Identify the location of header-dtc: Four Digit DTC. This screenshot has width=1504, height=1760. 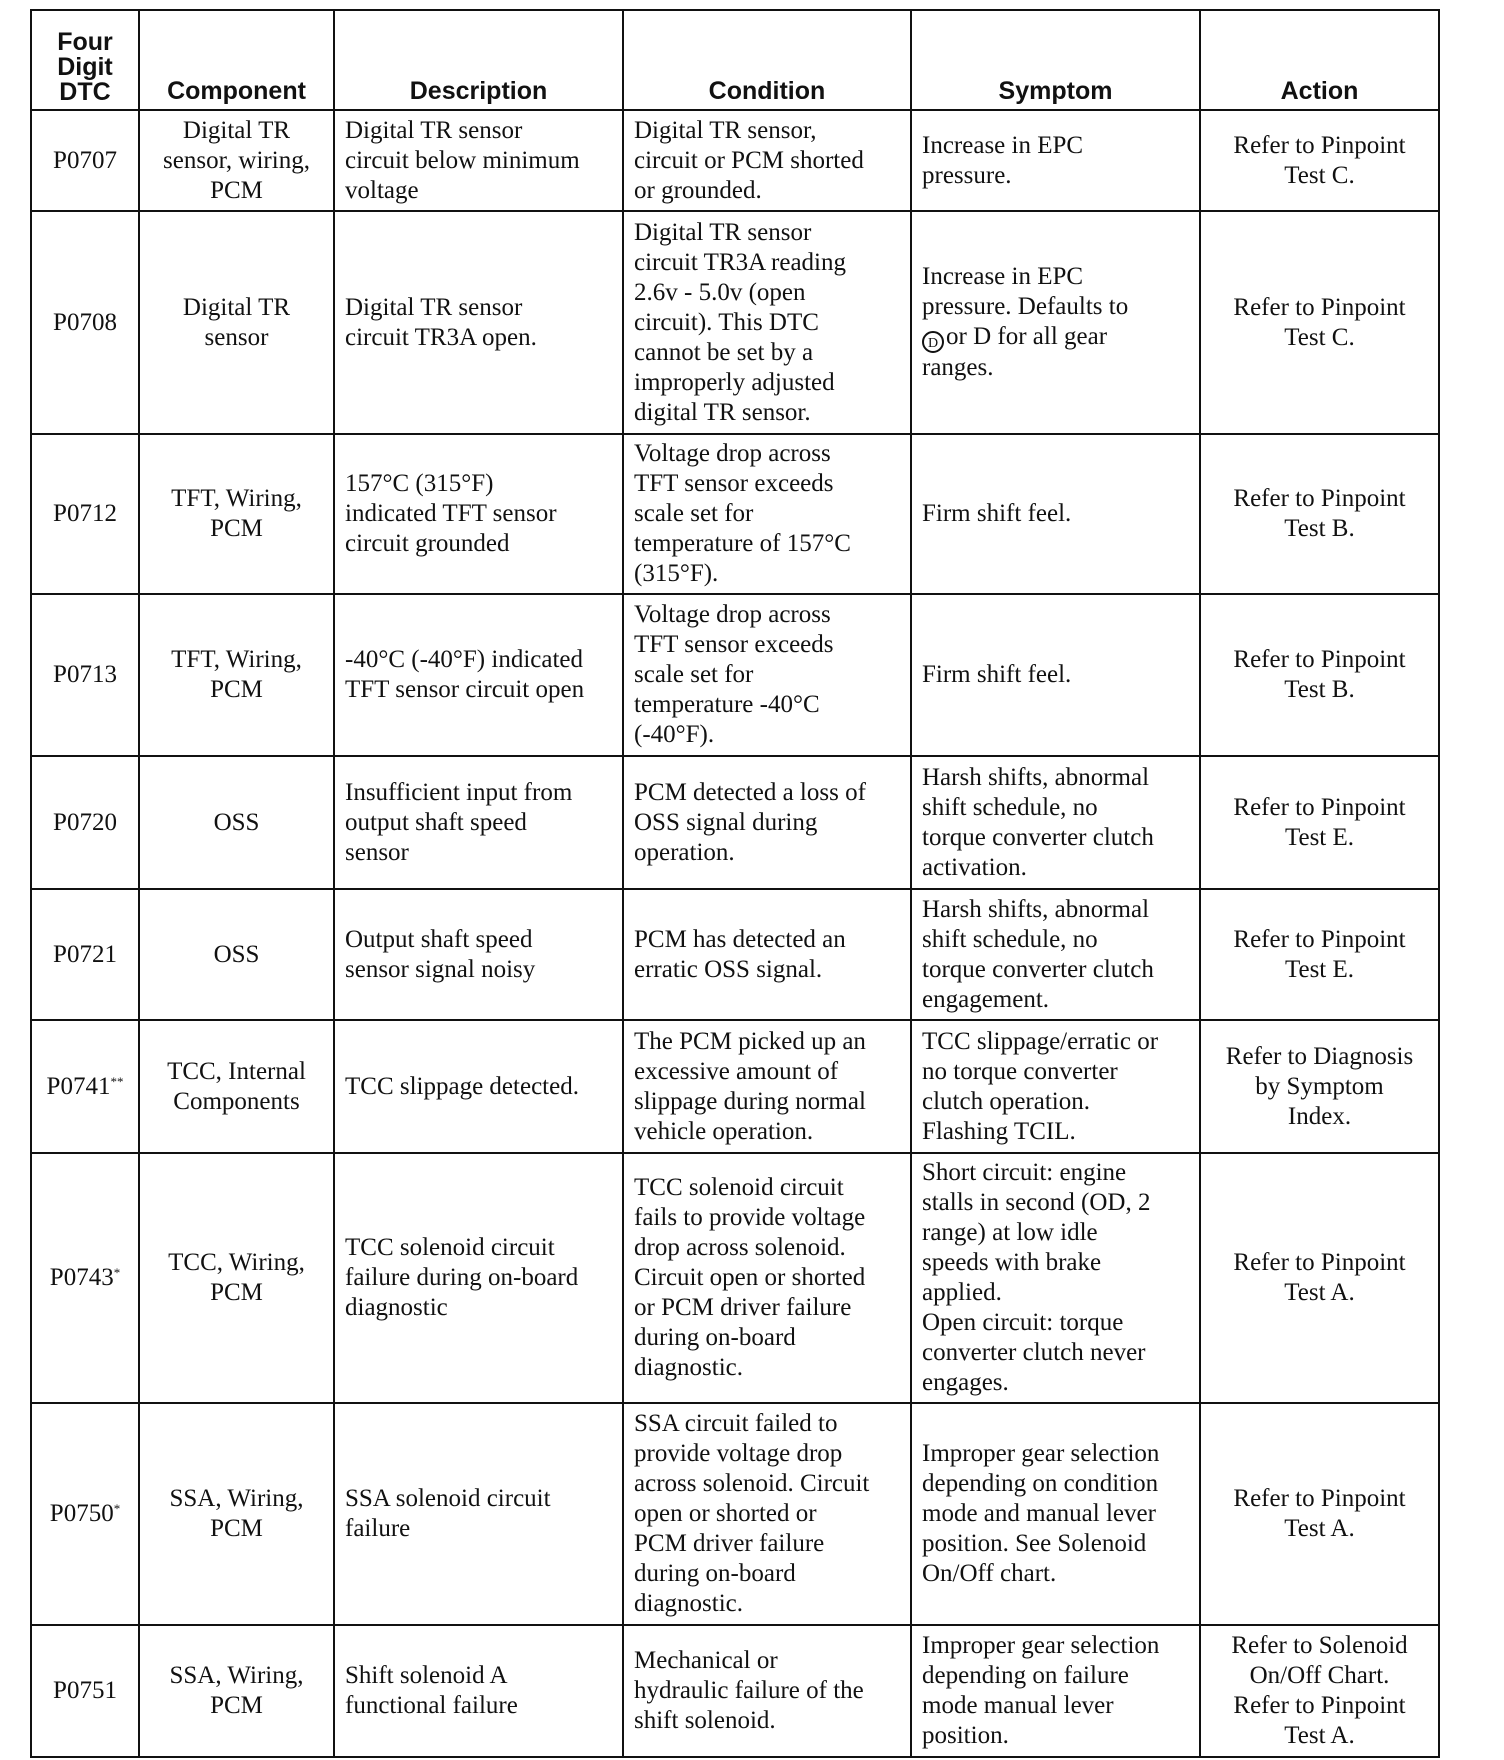
(85, 60).